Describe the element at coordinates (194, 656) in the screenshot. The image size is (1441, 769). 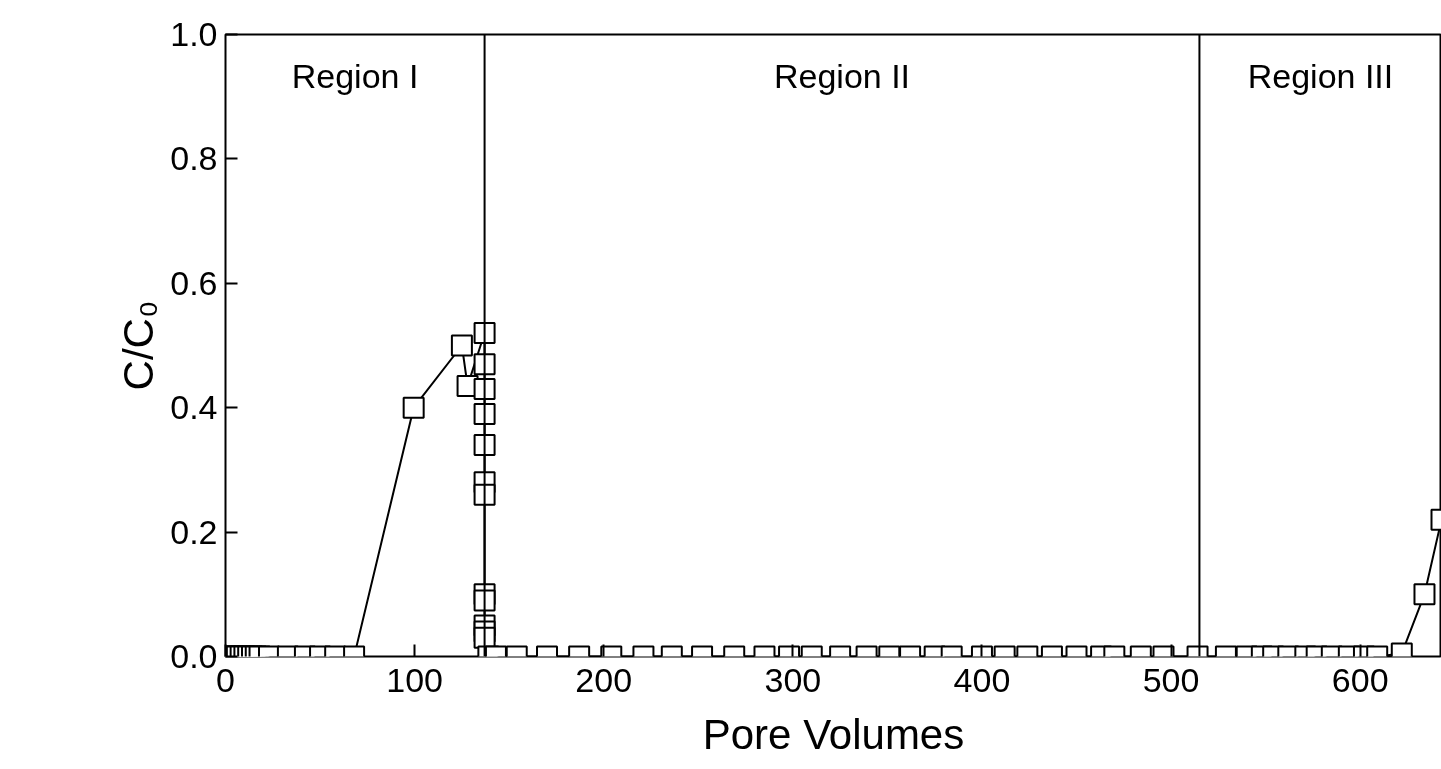
I see `y-tick-label: 0.0` at that location.